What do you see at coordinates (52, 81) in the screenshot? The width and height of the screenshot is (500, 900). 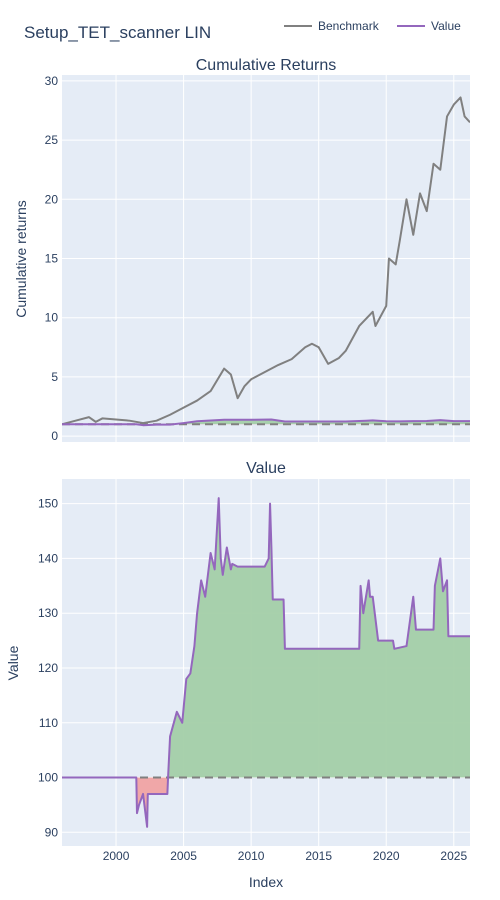 I see `y-tick-label: 30` at bounding box center [52, 81].